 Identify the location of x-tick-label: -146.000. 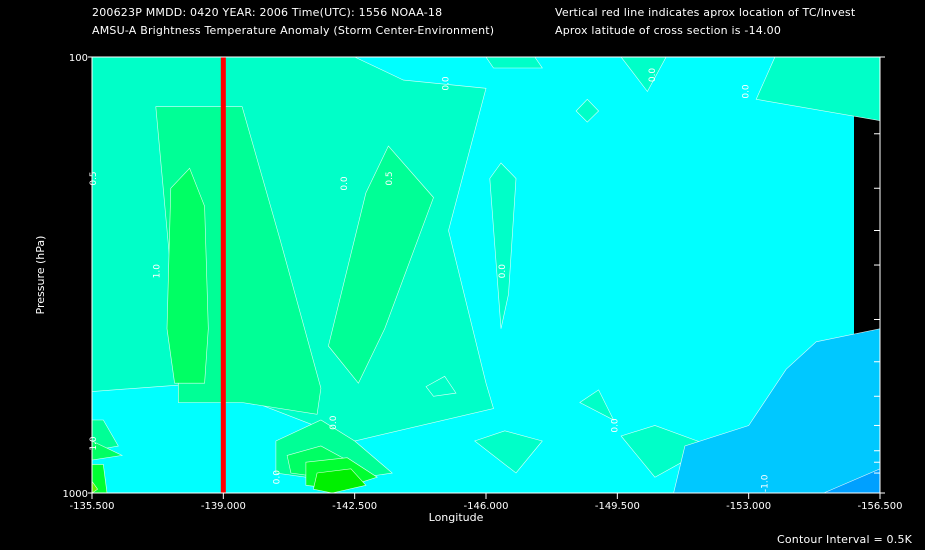
(486, 506).